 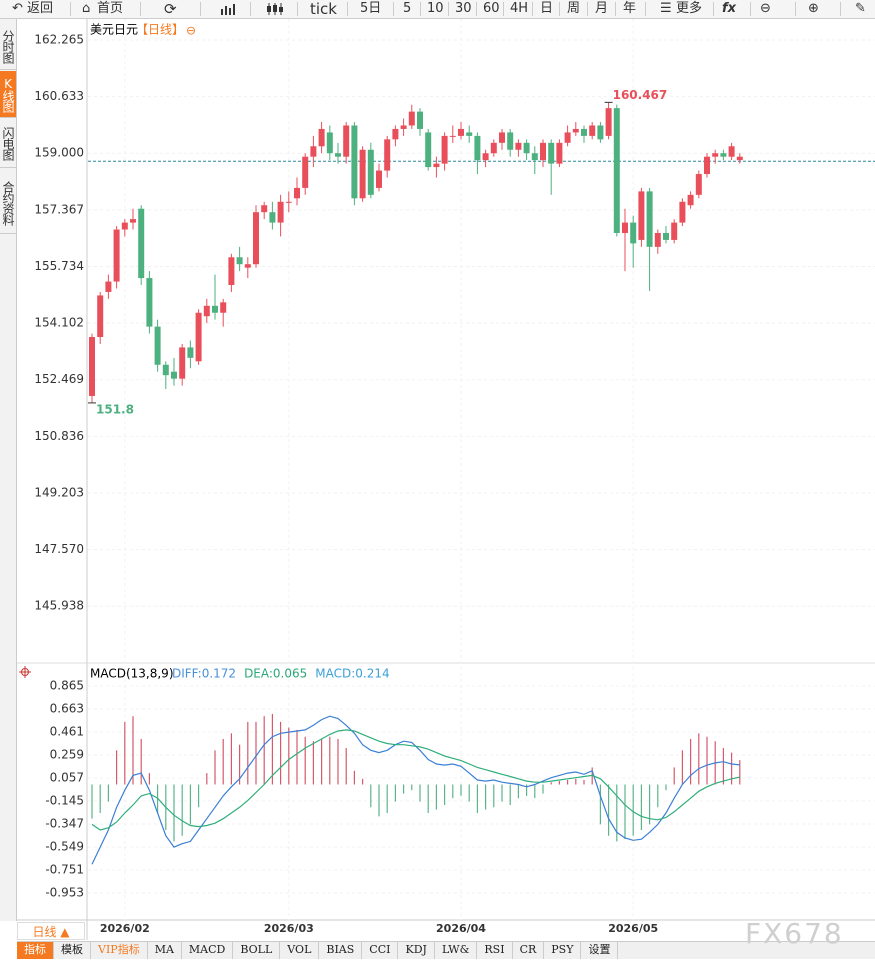 I want to click on side-tab: K线图, so click(x=8, y=94).